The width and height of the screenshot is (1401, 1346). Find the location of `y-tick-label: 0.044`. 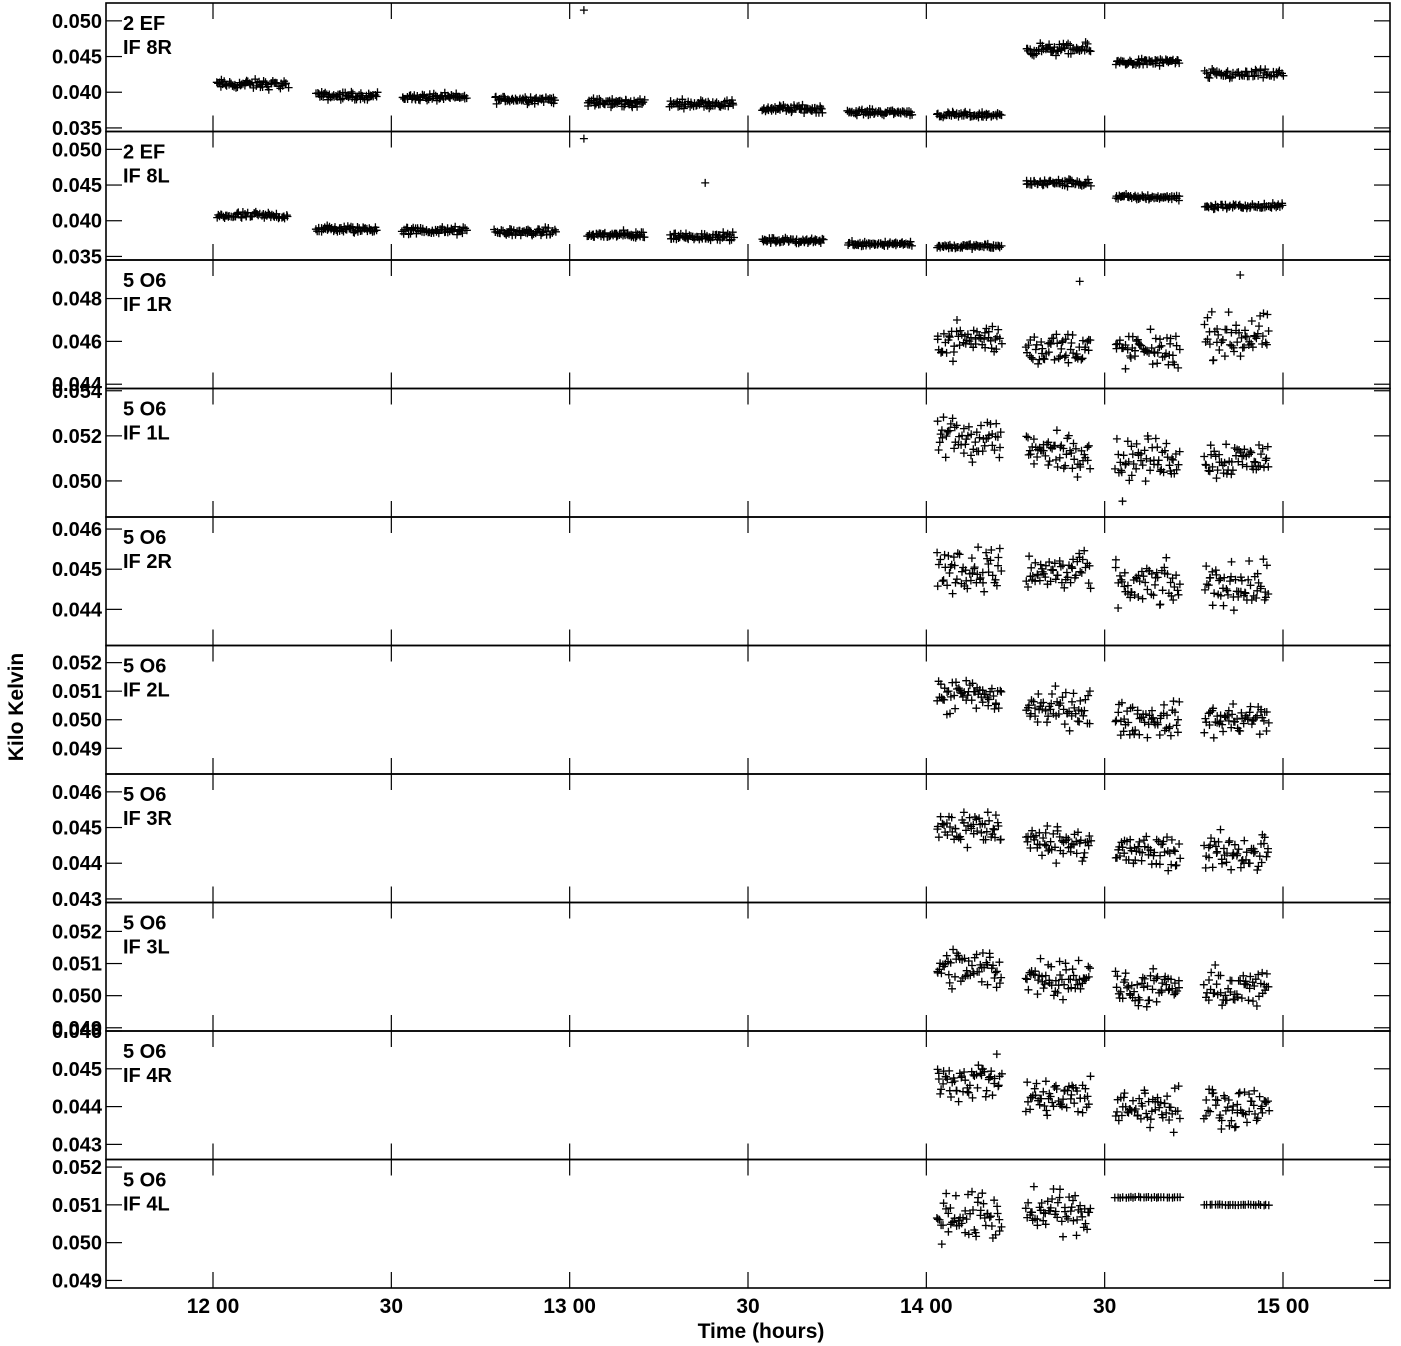

y-tick-label: 0.044 is located at coordinates (77, 1108).